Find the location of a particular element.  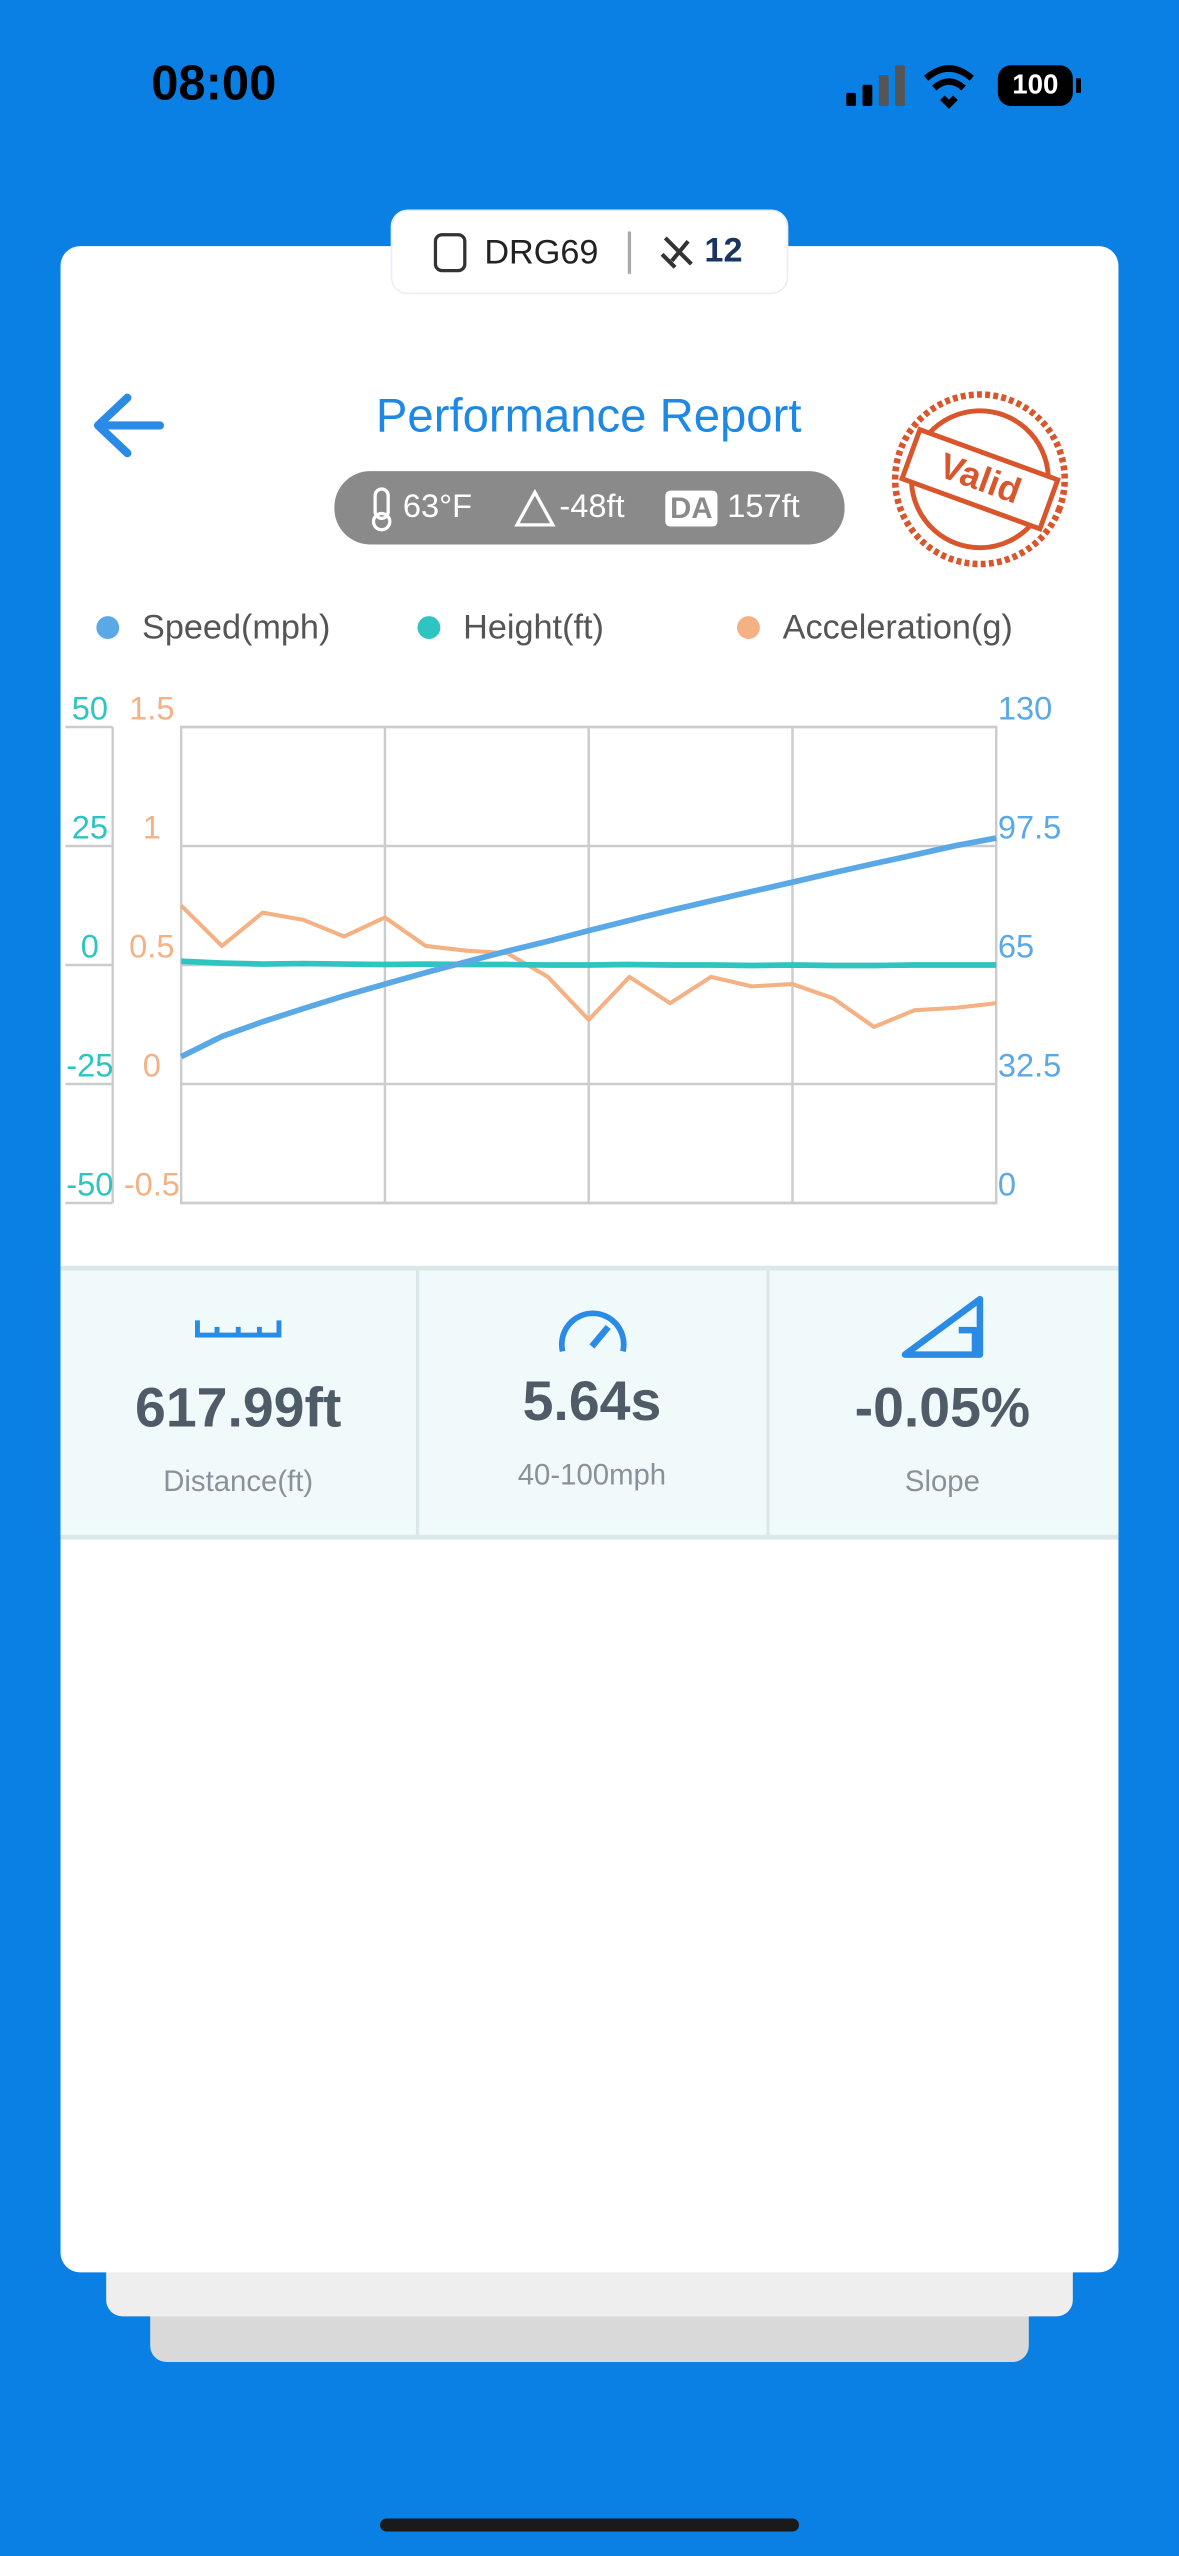

stat-value: -0.05% is located at coordinates (943, 1407).